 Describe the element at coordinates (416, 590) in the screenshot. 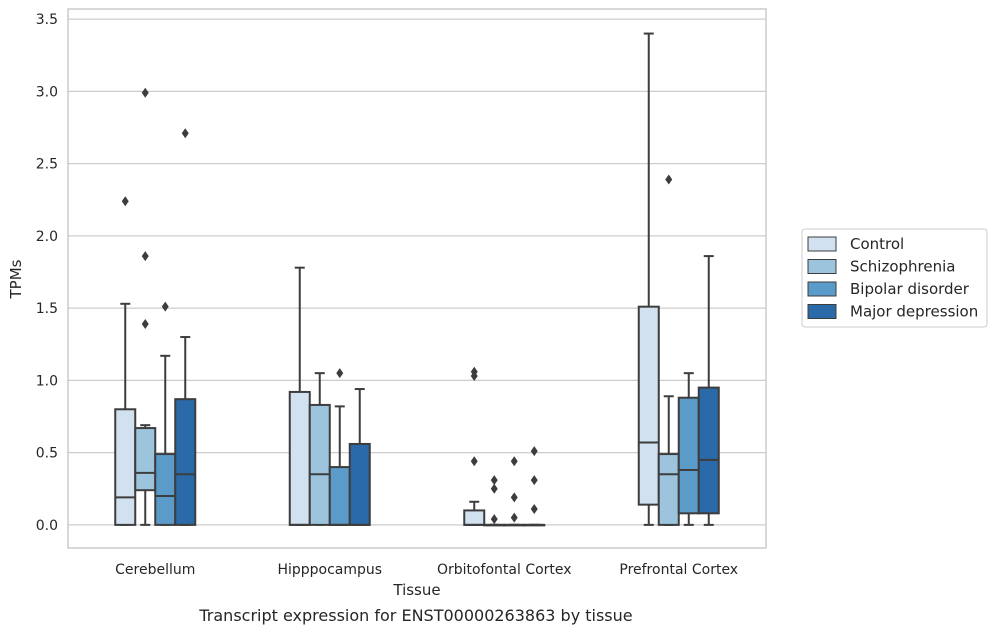

I see `x-axis-label: Tissue` at that location.